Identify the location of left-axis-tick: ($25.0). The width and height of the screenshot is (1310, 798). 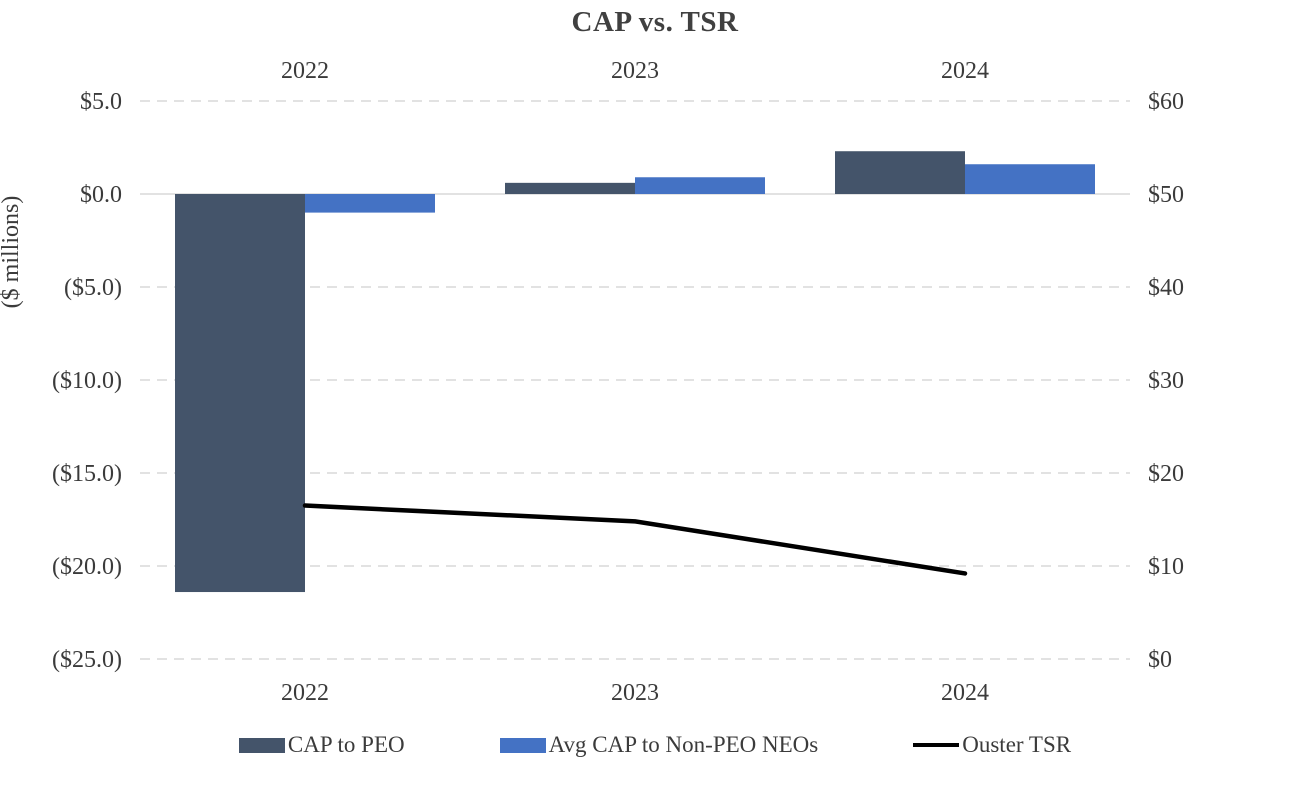
(87, 660).